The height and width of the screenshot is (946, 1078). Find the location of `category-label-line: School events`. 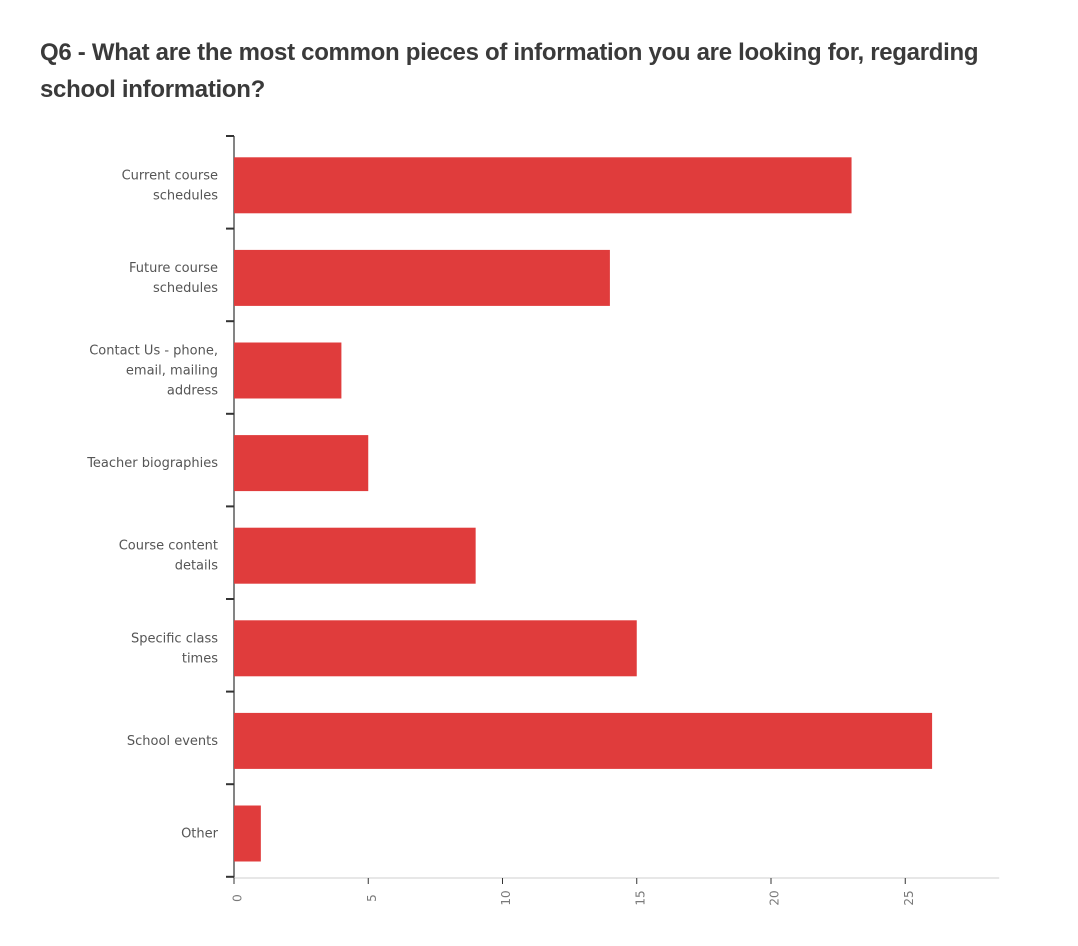

category-label-line: School events is located at coordinates (172, 740).